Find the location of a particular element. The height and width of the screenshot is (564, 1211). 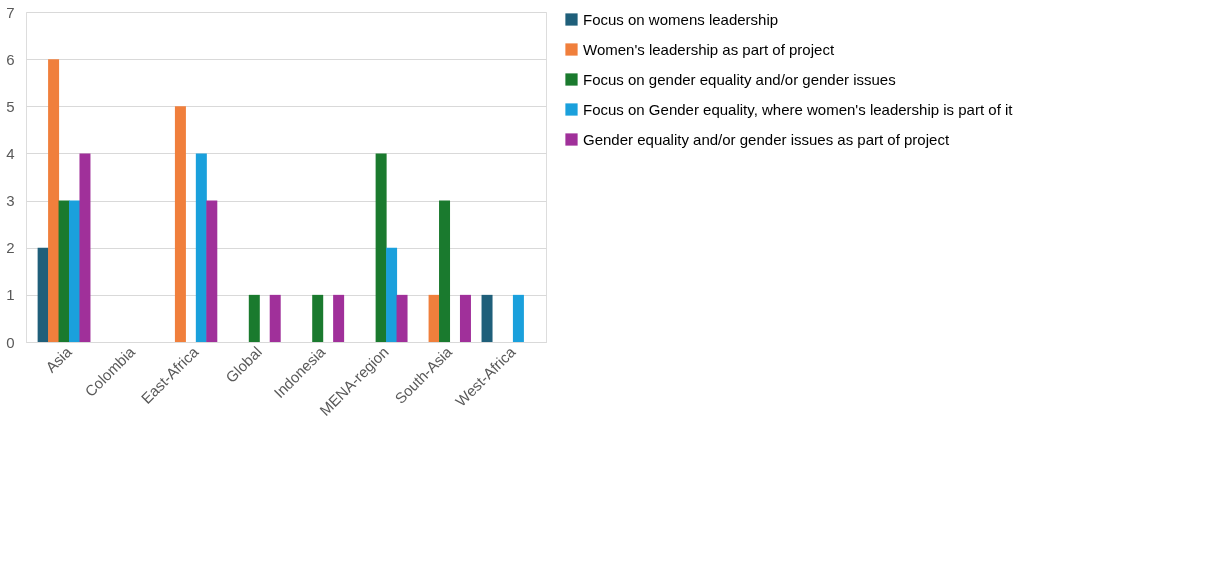

legend-label: Focus on gender equality and/or gender issues is located at coordinates (739, 79).